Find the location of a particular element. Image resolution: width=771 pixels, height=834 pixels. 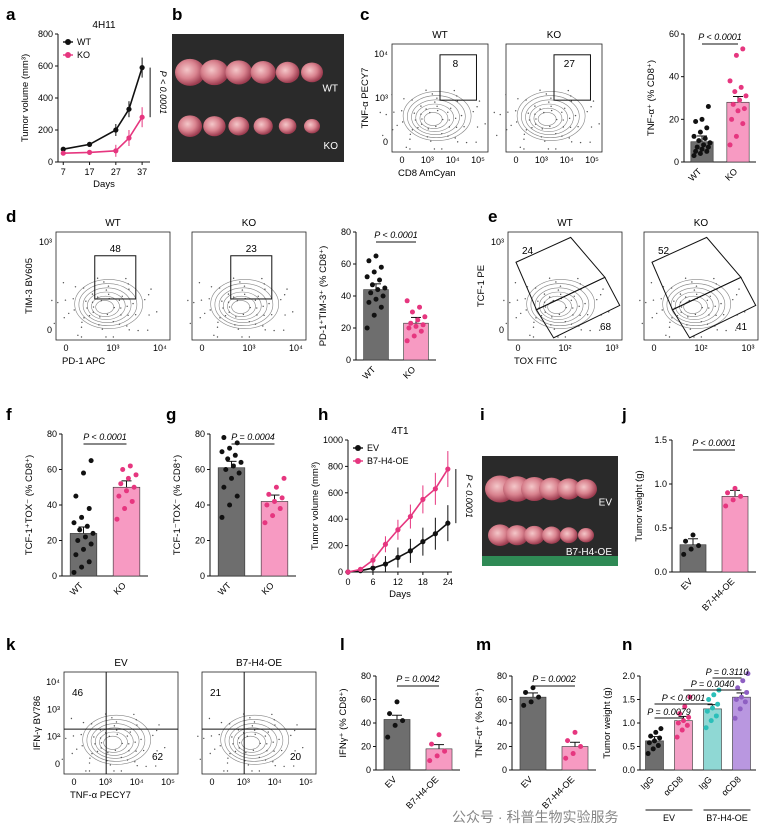

flow-x-axis-label: CD8 AmCyan is located at coordinates (427, 173).